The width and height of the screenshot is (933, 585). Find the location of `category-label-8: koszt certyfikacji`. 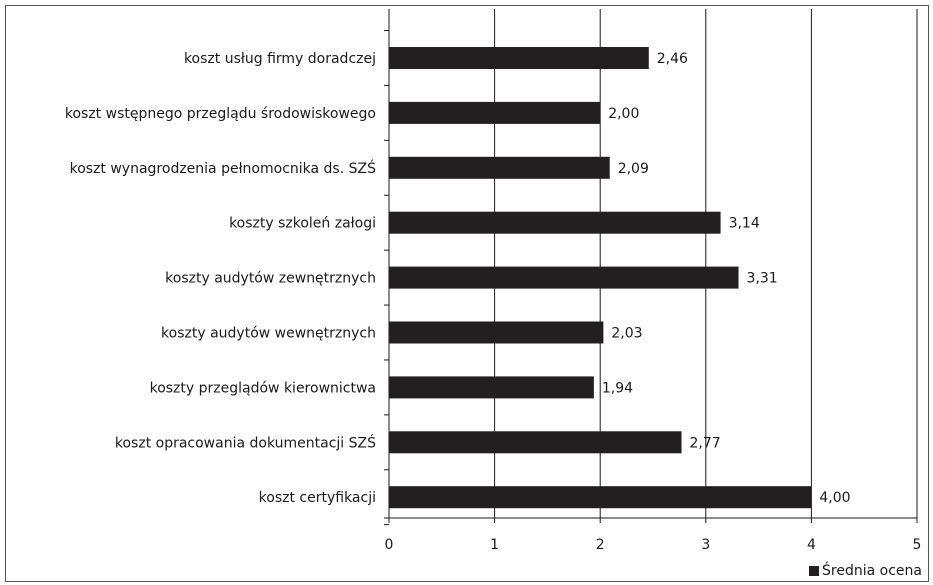

category-label-8: koszt certyfikacji is located at coordinates (317, 498).